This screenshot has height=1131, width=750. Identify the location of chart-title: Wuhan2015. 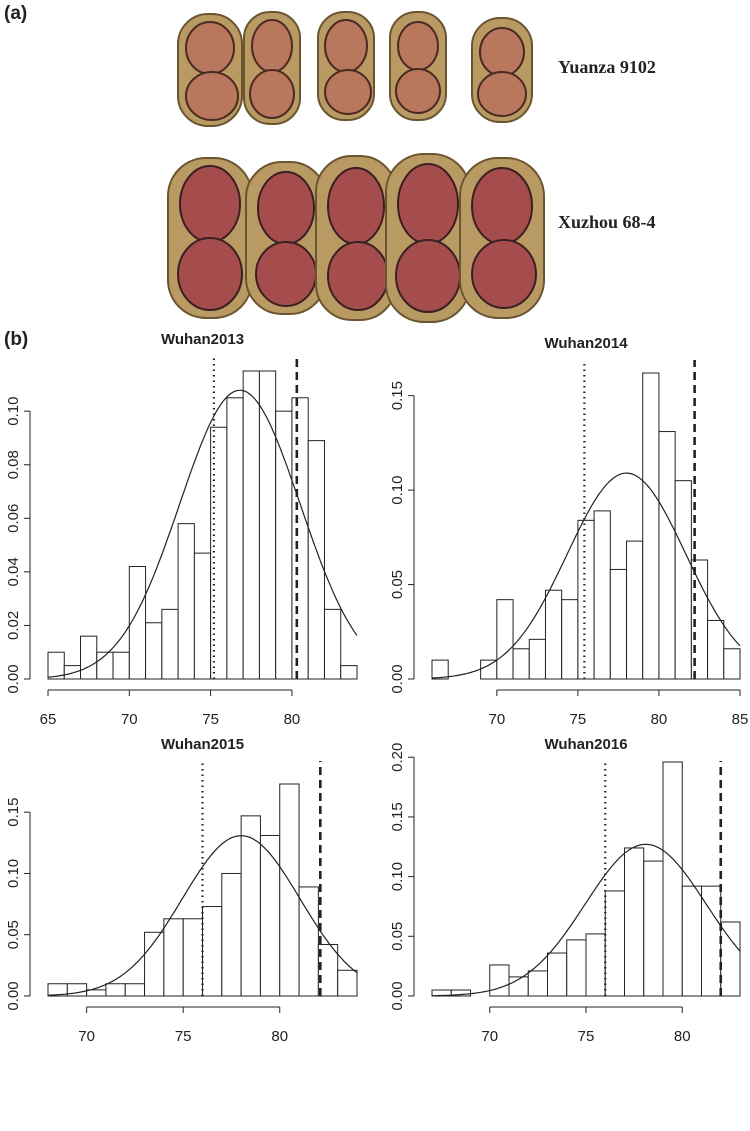
(202, 744).